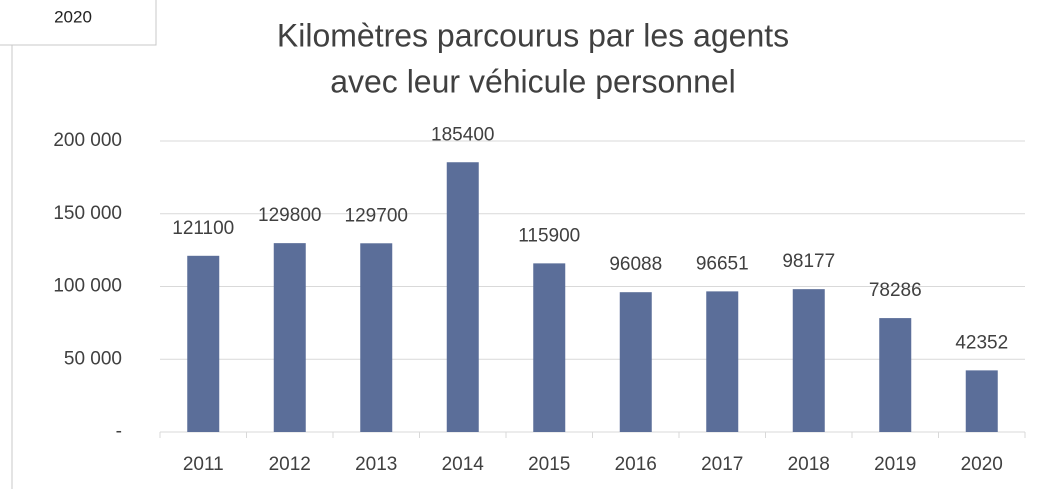 The height and width of the screenshot is (489, 1037). I want to click on cell-text: 2020, so click(73, 16).